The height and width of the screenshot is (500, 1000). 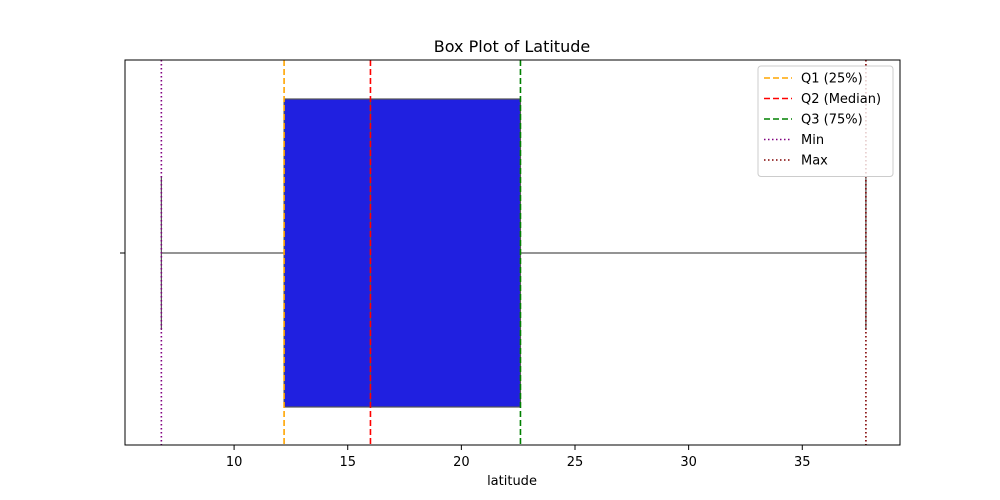 I want to click on chart-title: Box Plot of Latitude, so click(x=512, y=46).